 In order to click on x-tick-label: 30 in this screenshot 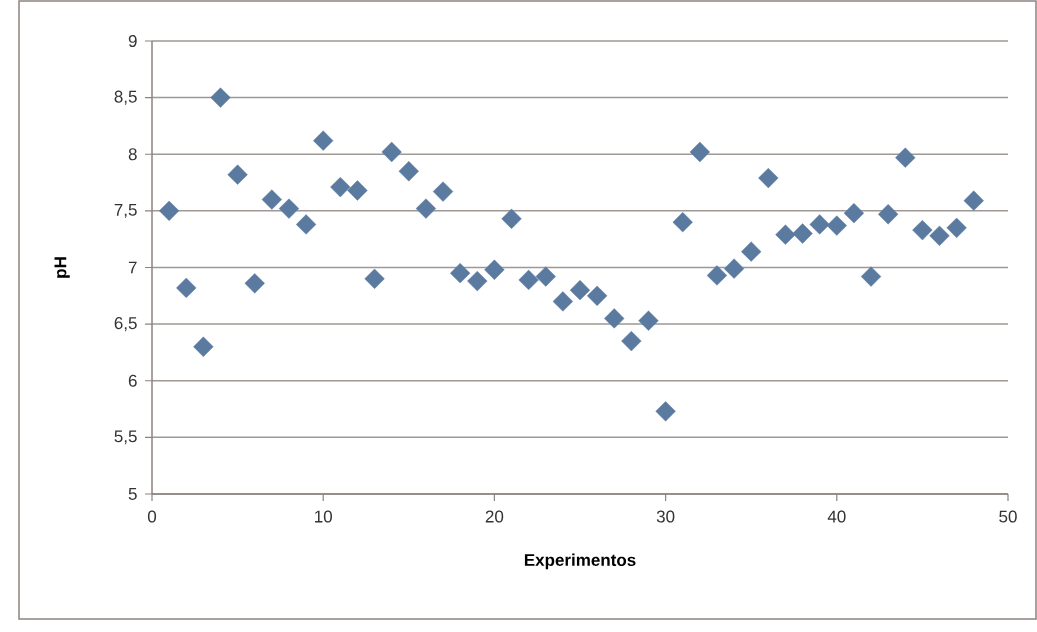, I will do `click(665, 516)`.